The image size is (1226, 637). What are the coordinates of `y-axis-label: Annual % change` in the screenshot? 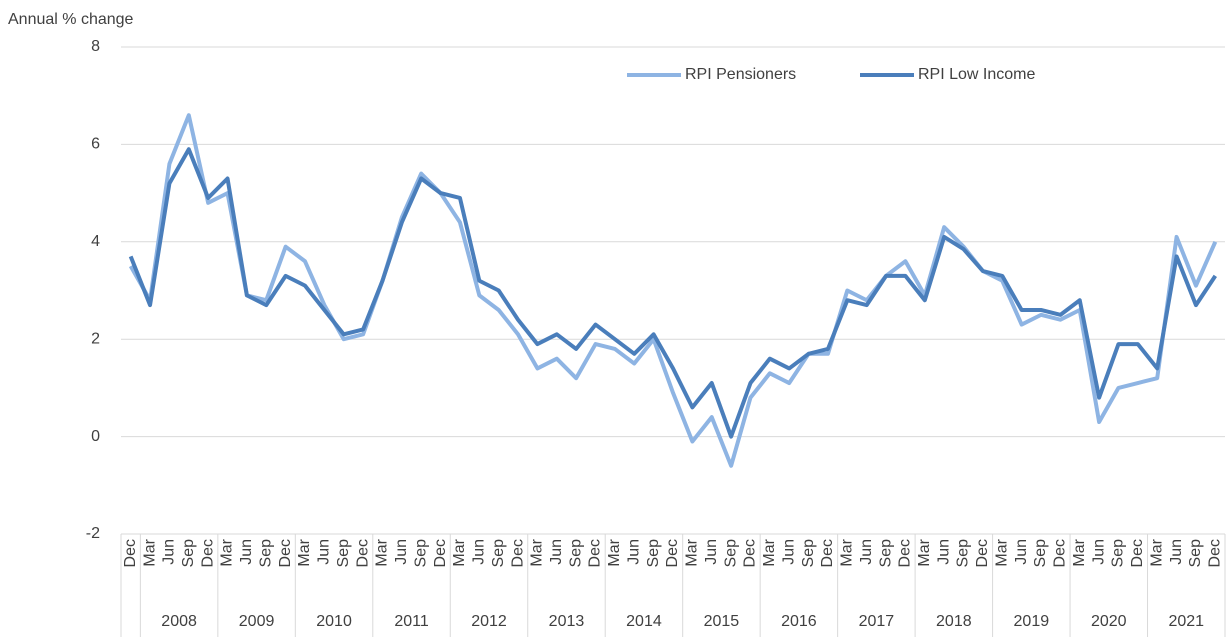 It's located at (71, 19).